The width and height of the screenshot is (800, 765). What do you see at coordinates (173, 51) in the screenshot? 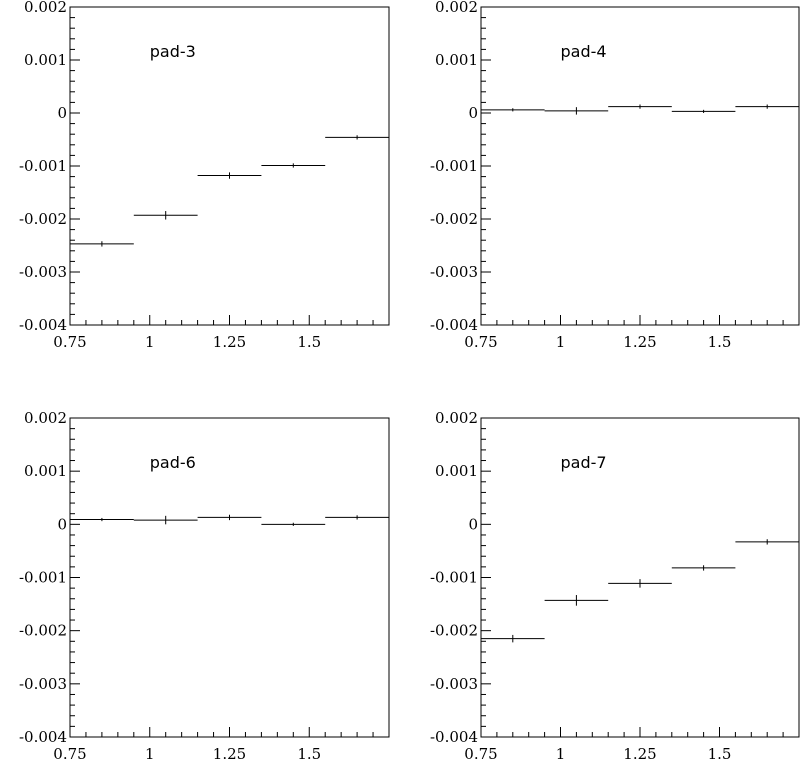
I see `pad-label: pad-3` at bounding box center [173, 51].